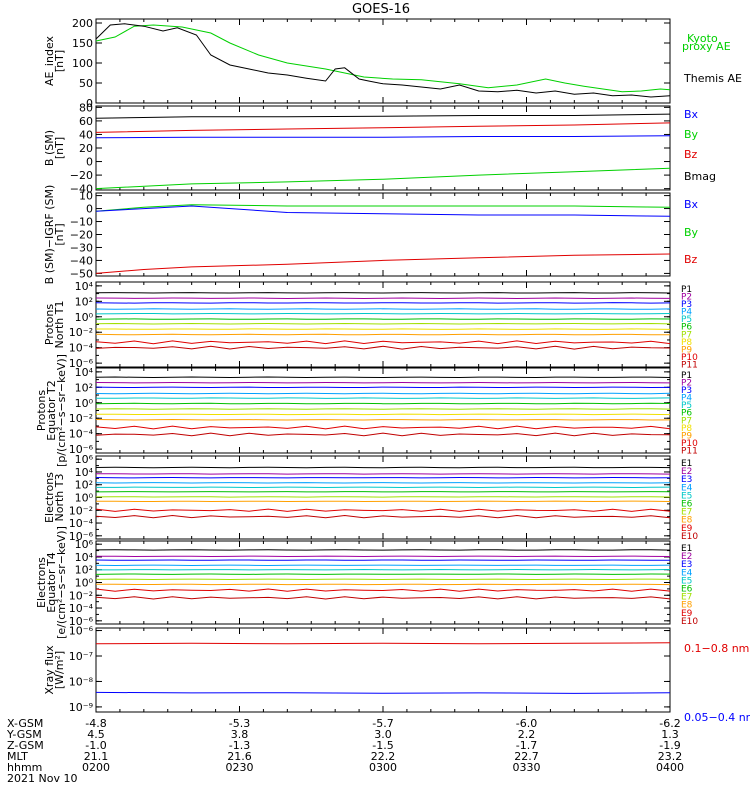 The width and height of the screenshot is (750, 800). I want to click on legend-label: Themis AE, so click(712, 78).